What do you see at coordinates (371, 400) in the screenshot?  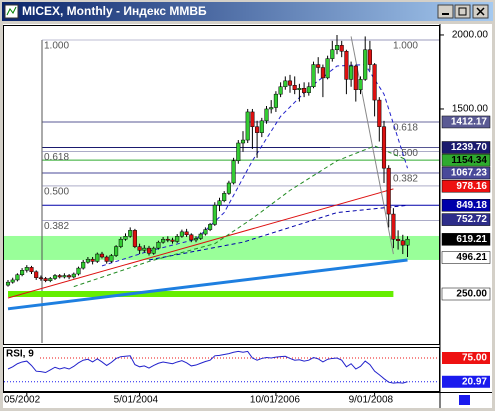 I see `x-tick-label: 9/01/2008` at bounding box center [371, 400].